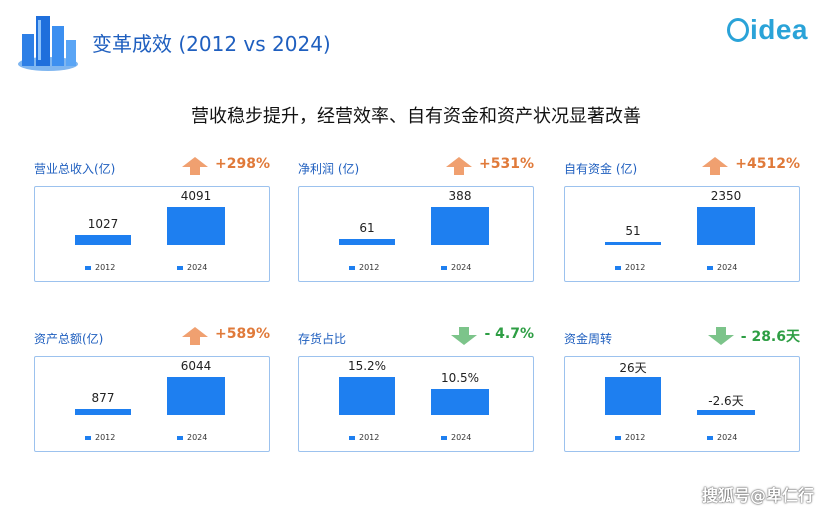  I want to click on data-label-2012: 61, so click(367, 228).